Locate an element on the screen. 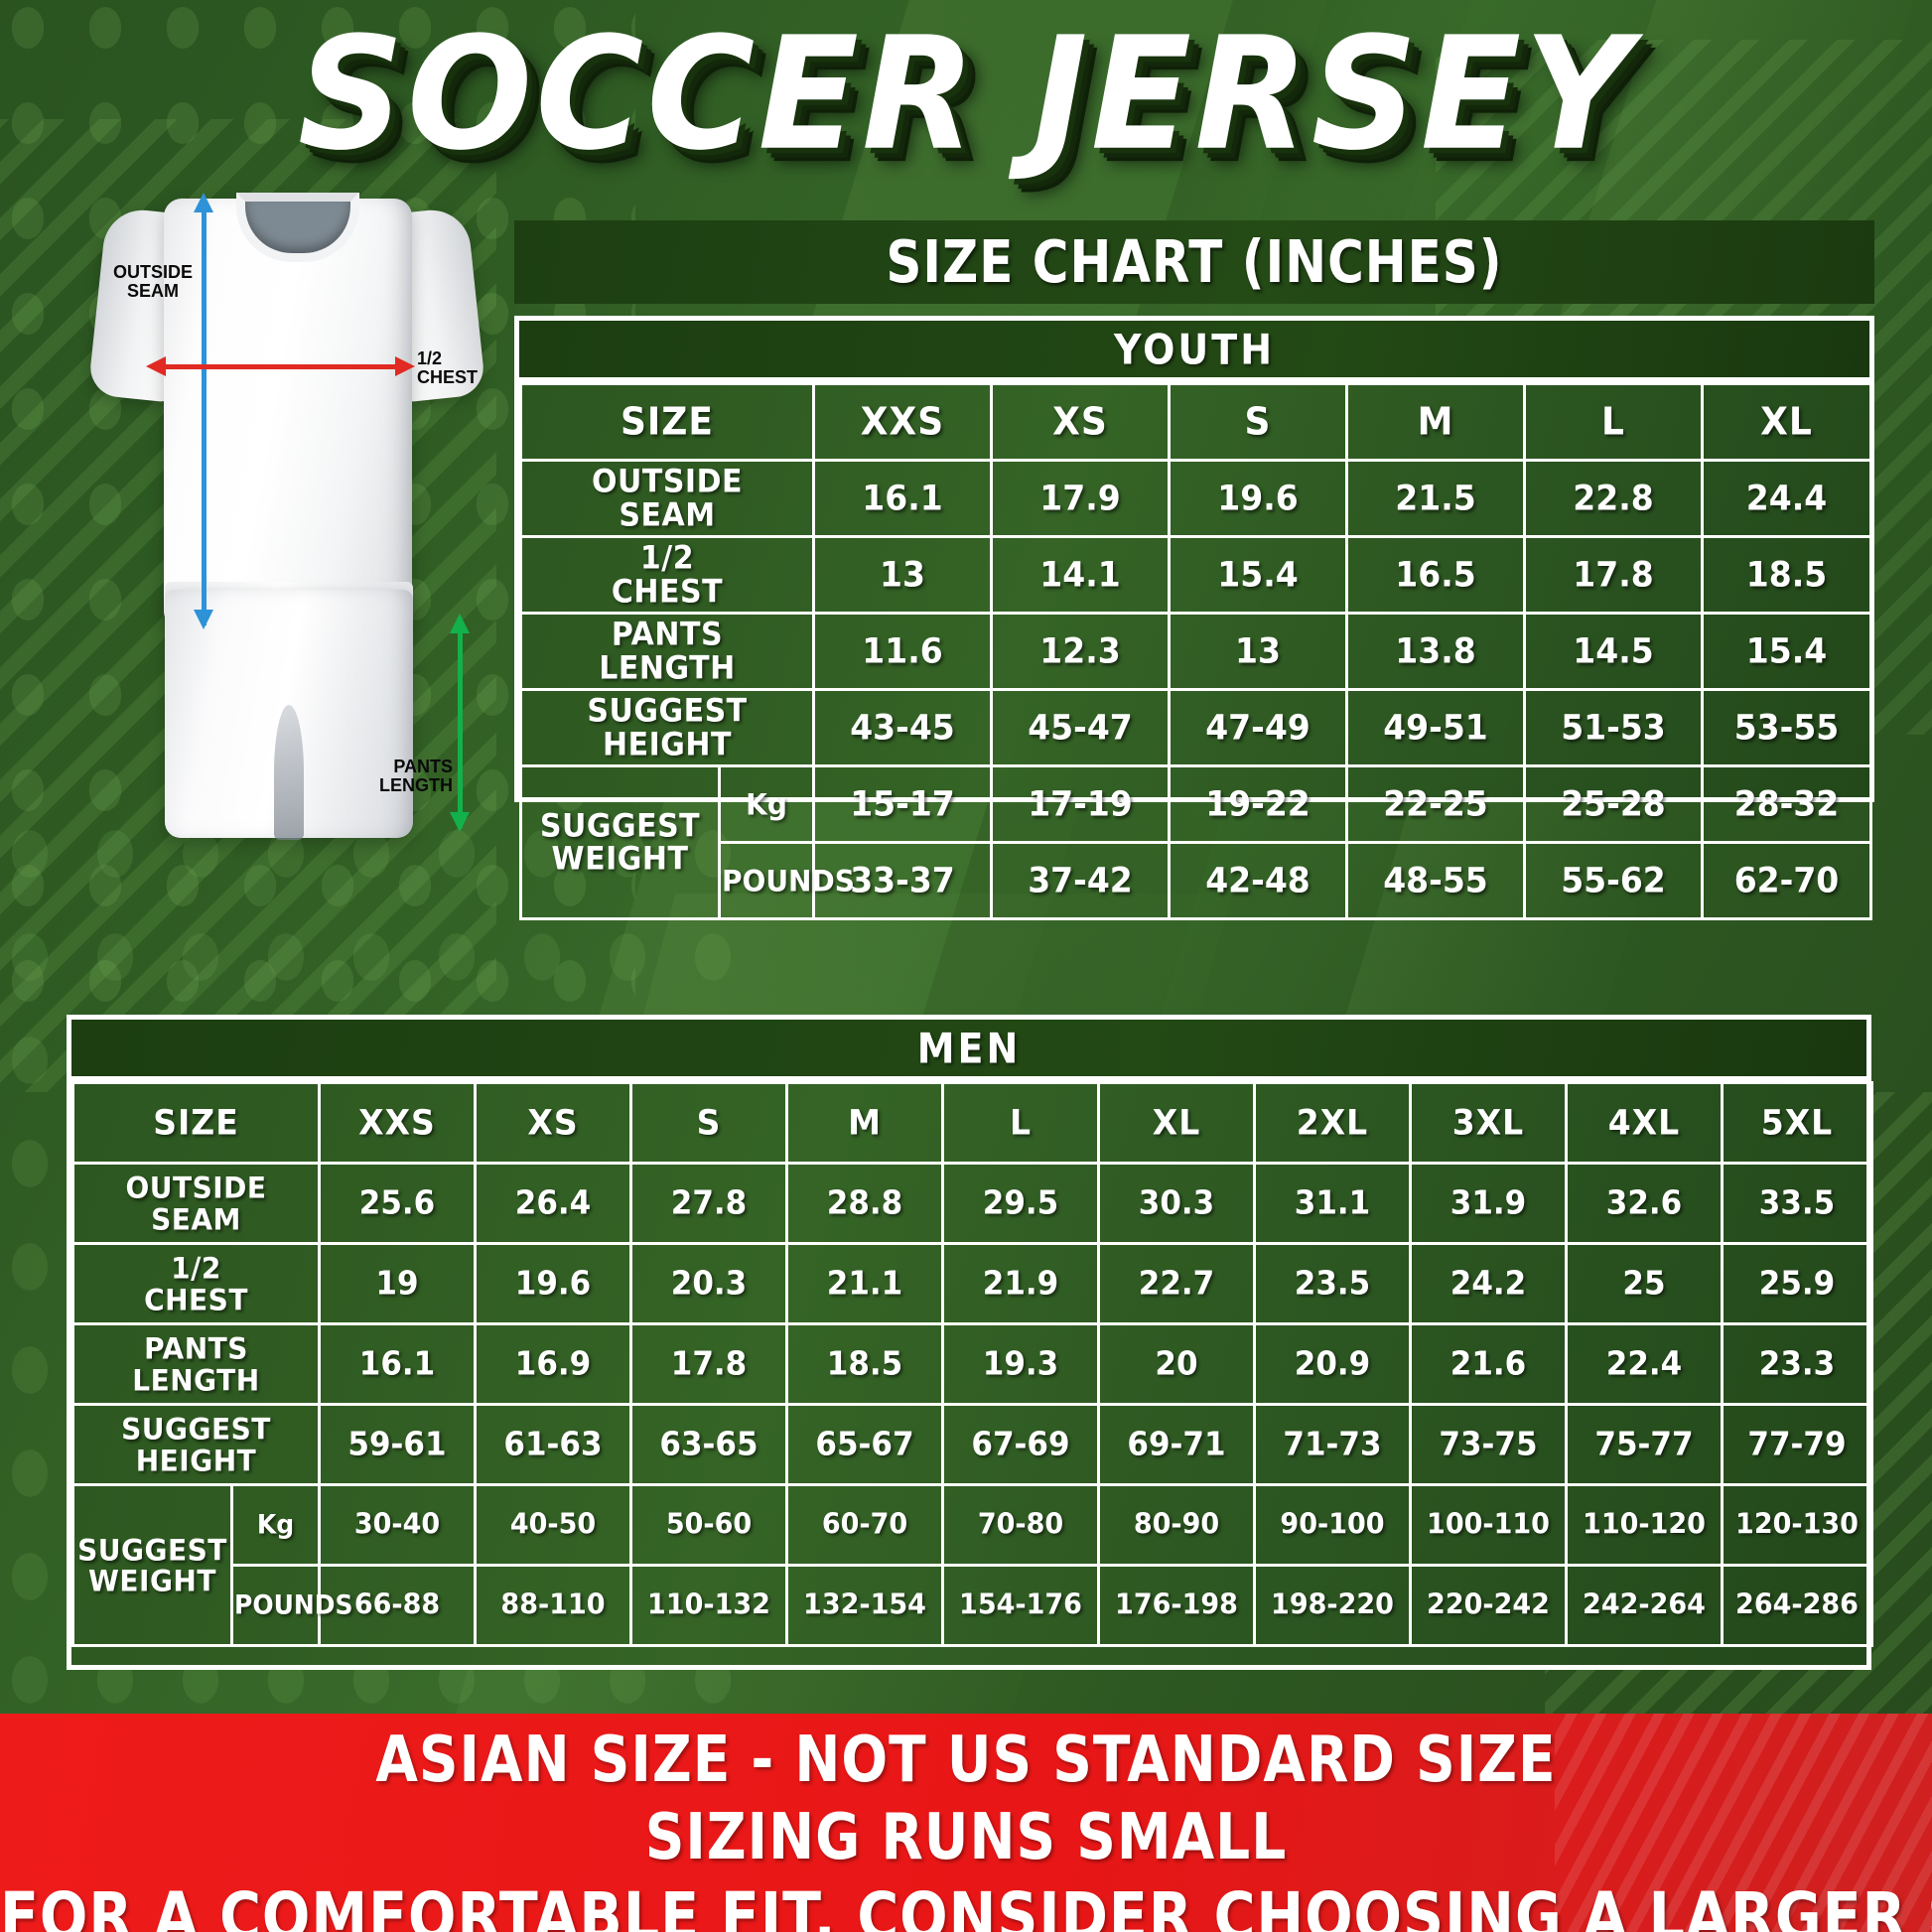 The image size is (1932, 1932). table-cell: 19 is located at coordinates (397, 1284).